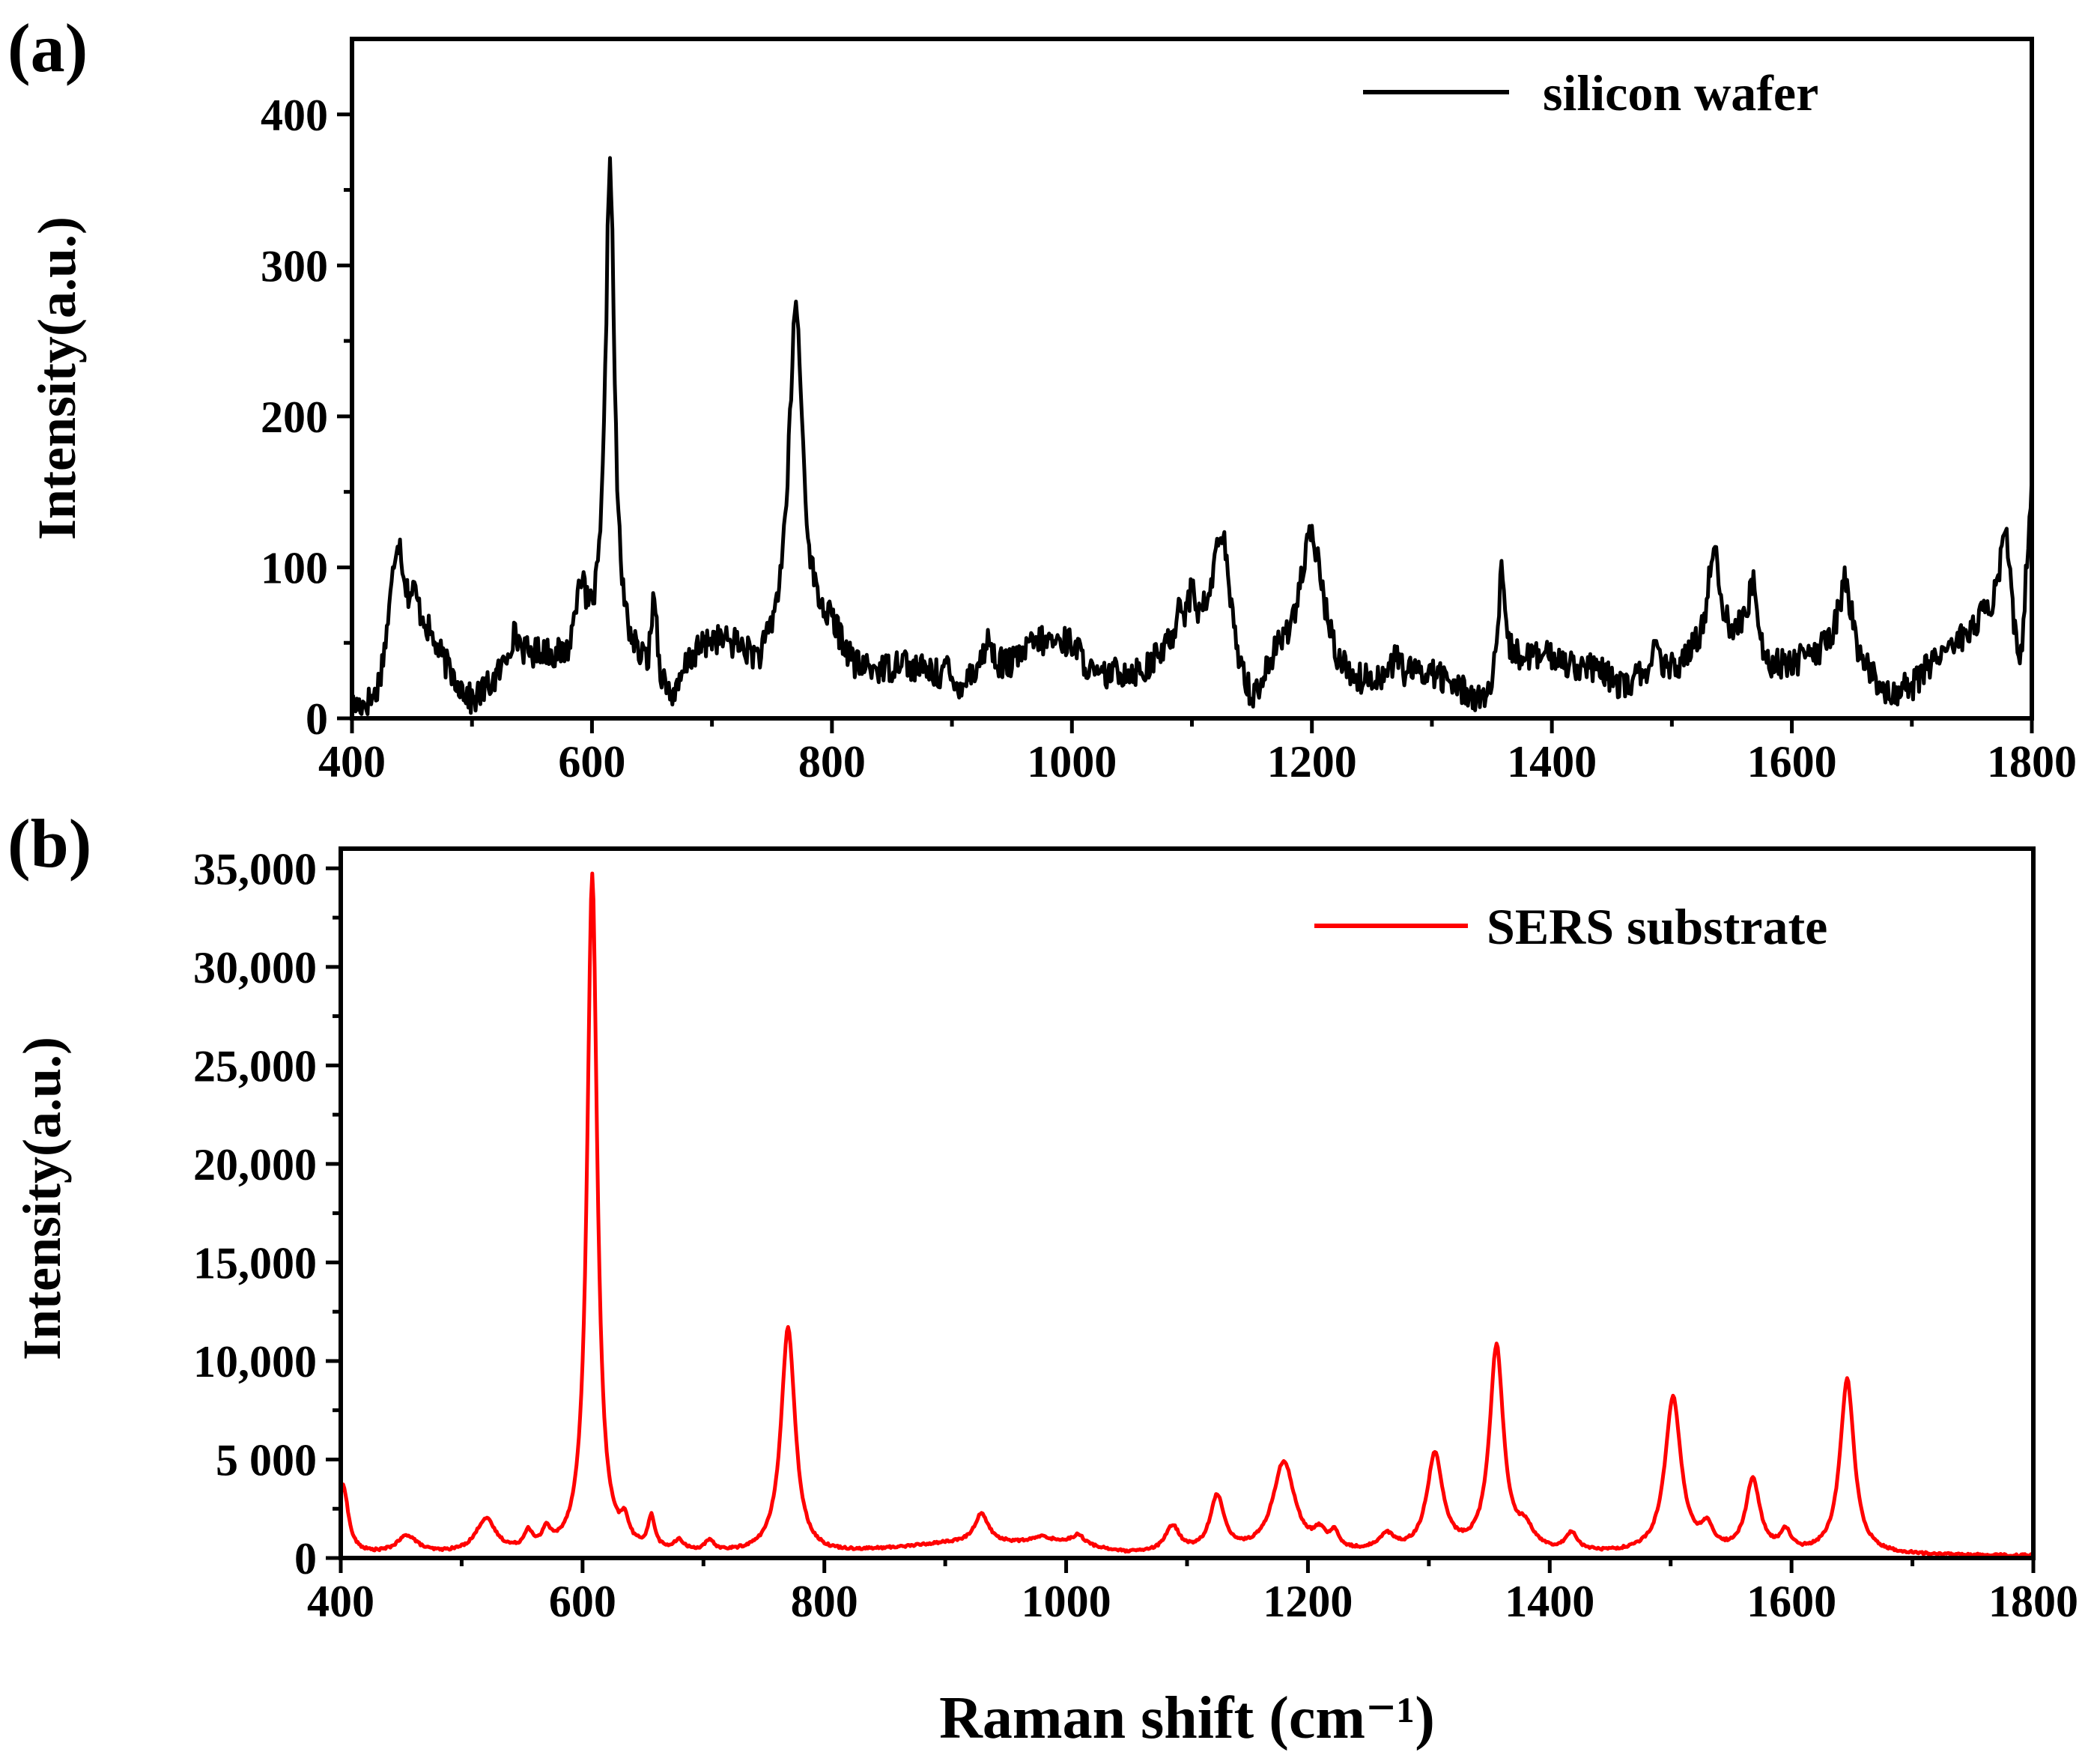  I want to click on panel-b-legend-label: SERS substrate, so click(1657, 926).